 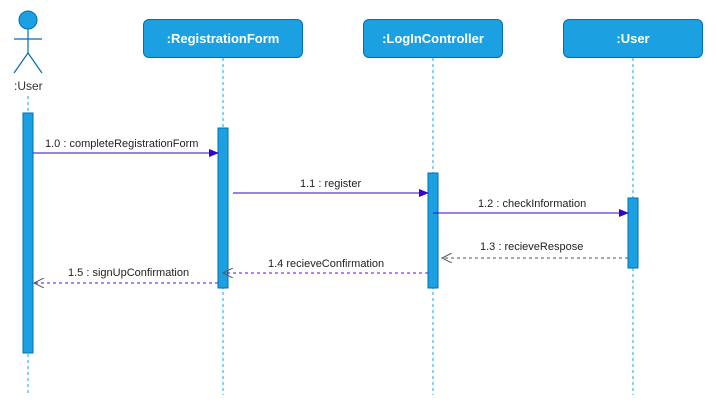 I want to click on activation-bar-user, so click(x=633, y=233).